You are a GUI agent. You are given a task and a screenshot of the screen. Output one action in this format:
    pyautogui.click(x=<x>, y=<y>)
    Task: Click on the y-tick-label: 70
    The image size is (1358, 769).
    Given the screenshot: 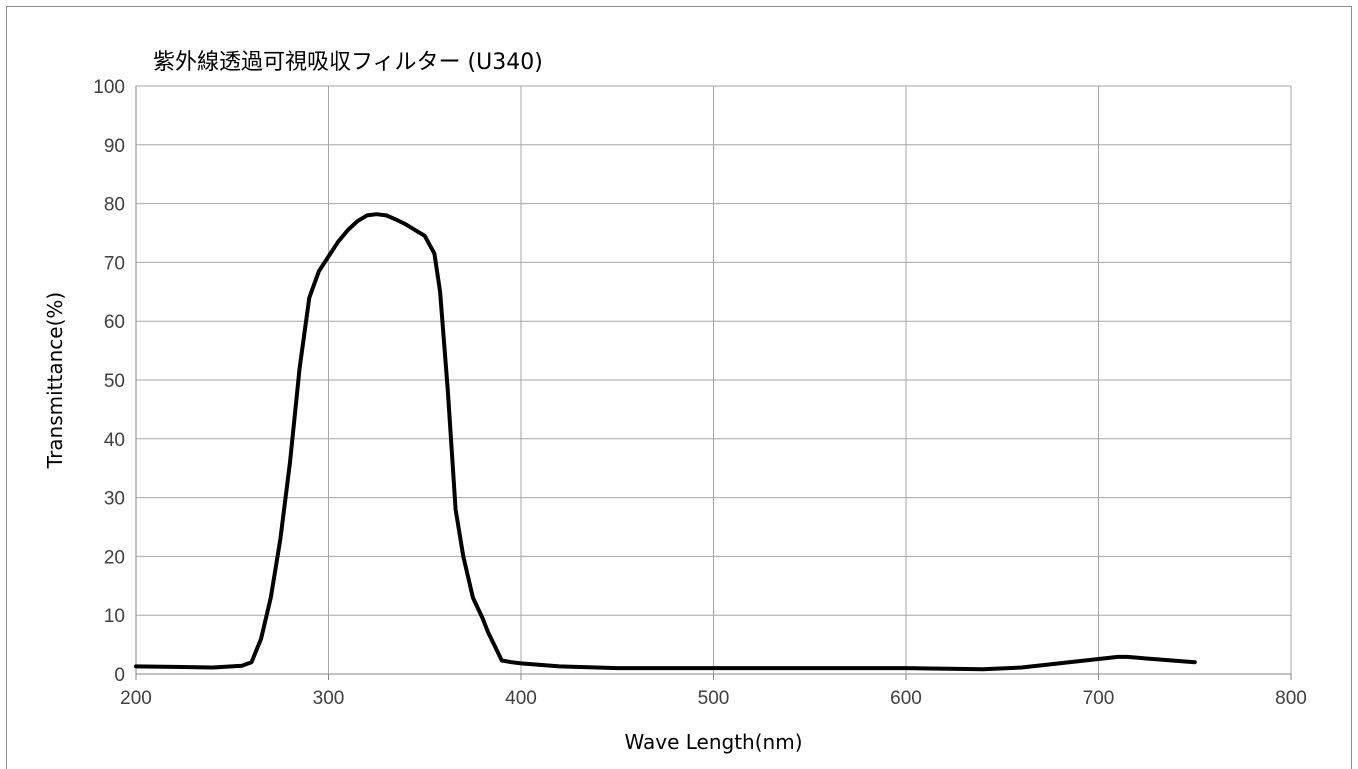 What is the action you would take?
    pyautogui.click(x=114, y=263)
    